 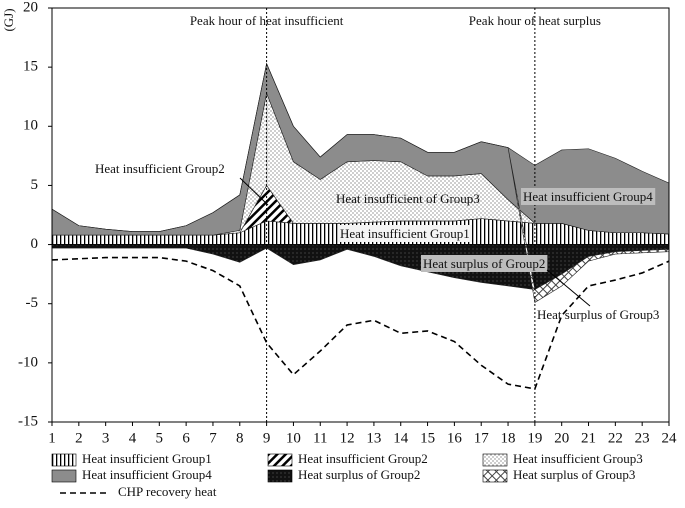 I want to click on y-tick-label: 10, so click(x=30, y=126).